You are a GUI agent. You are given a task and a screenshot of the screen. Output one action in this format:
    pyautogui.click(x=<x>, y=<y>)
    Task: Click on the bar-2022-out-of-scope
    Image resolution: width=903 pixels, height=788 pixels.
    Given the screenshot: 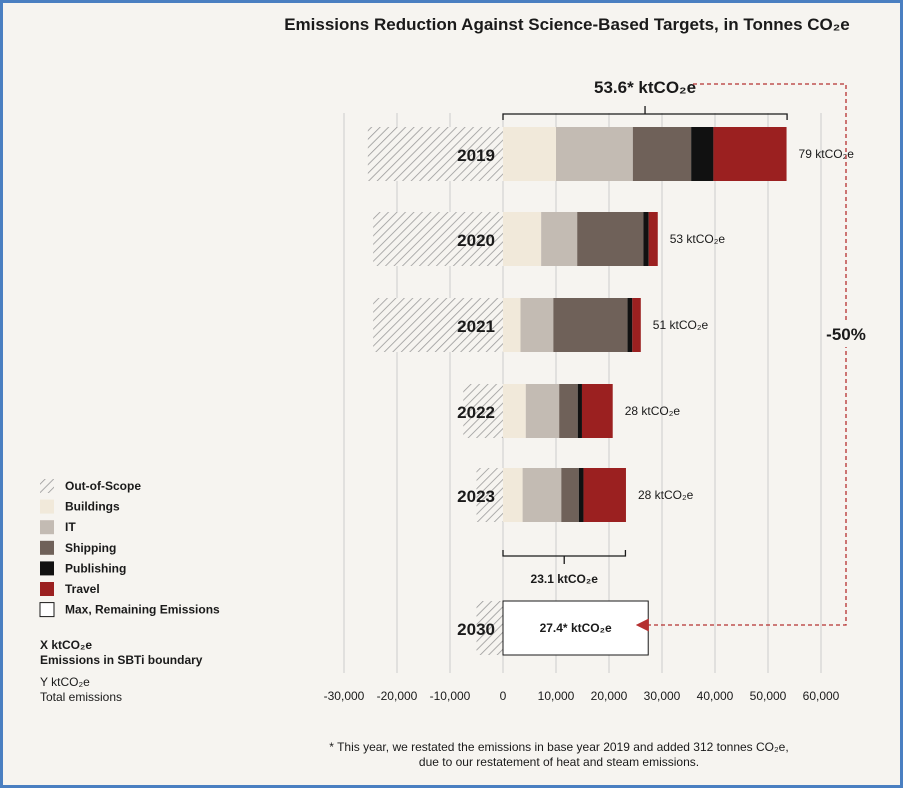 What is the action you would take?
    pyautogui.click(x=483, y=411)
    